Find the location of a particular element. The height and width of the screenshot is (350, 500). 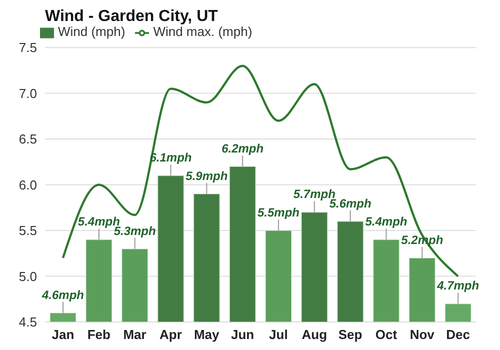

data-label: 5.5mph is located at coordinates (278, 213).